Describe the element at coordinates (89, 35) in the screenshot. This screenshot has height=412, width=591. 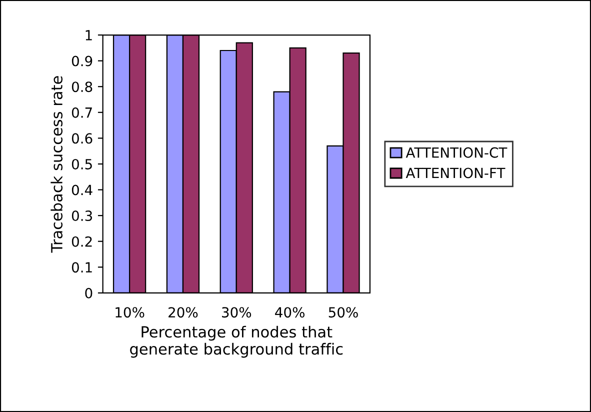
I see `y-tick-label: 1` at that location.